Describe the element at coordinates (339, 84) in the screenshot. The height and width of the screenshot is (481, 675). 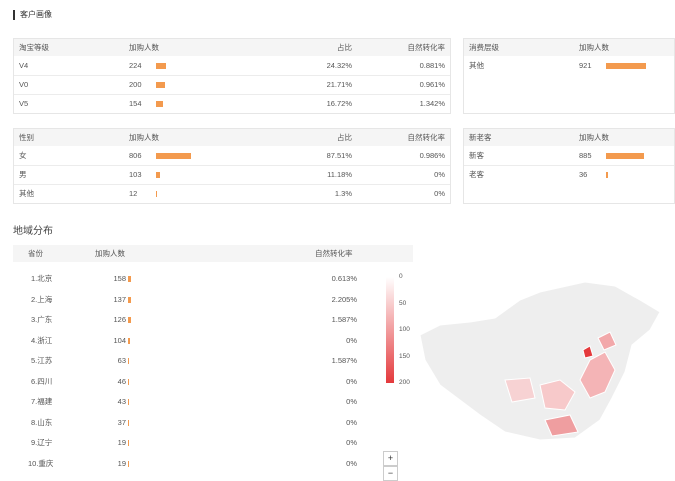
I see `table-cell: 21.71%` at that location.